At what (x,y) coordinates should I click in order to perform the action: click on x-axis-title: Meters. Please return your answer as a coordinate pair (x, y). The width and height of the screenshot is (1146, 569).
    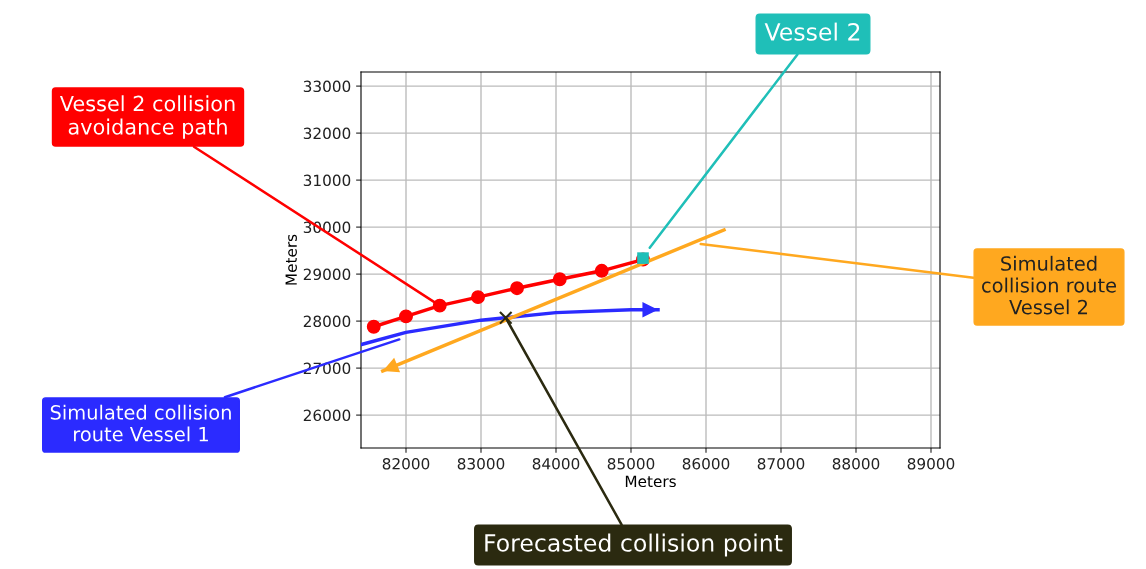
    Looking at the image, I should click on (650, 481).